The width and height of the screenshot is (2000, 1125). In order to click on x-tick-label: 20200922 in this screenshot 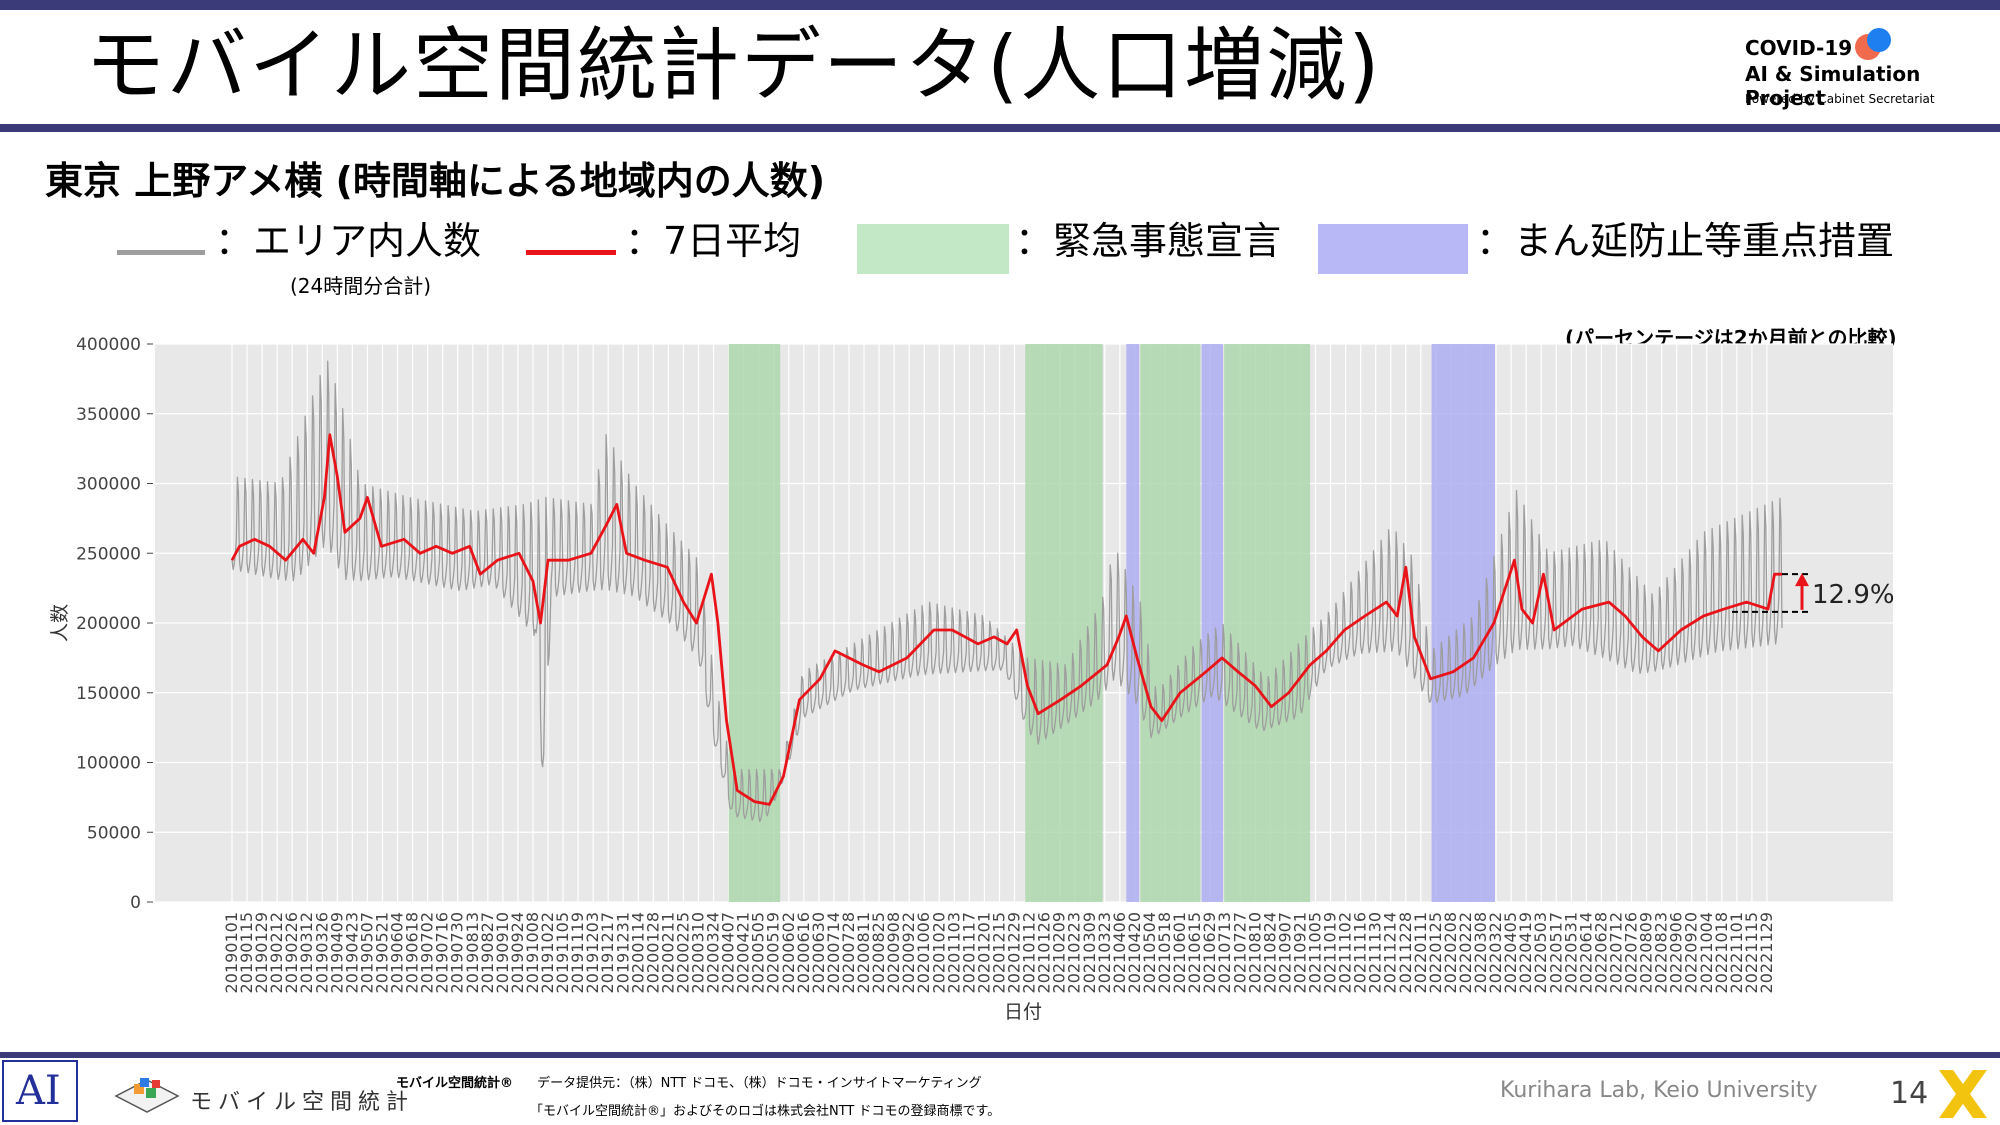, I will do `click(908, 952)`.